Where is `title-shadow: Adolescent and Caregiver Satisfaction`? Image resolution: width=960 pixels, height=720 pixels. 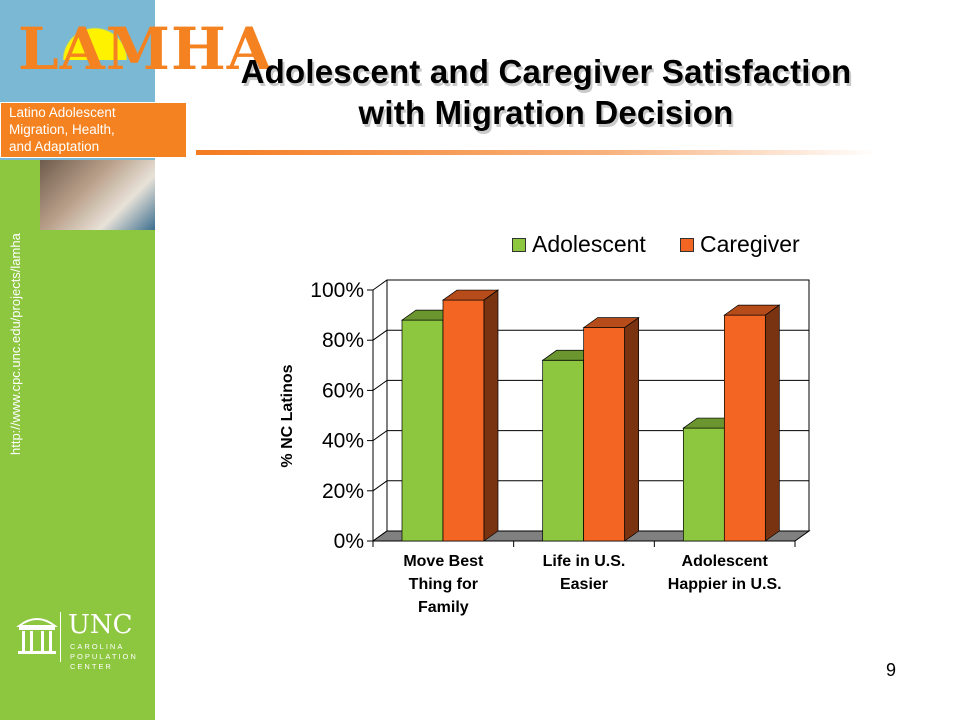 title-shadow: Adolescent and Caregiver Satisfaction is located at coordinates (548, 74).